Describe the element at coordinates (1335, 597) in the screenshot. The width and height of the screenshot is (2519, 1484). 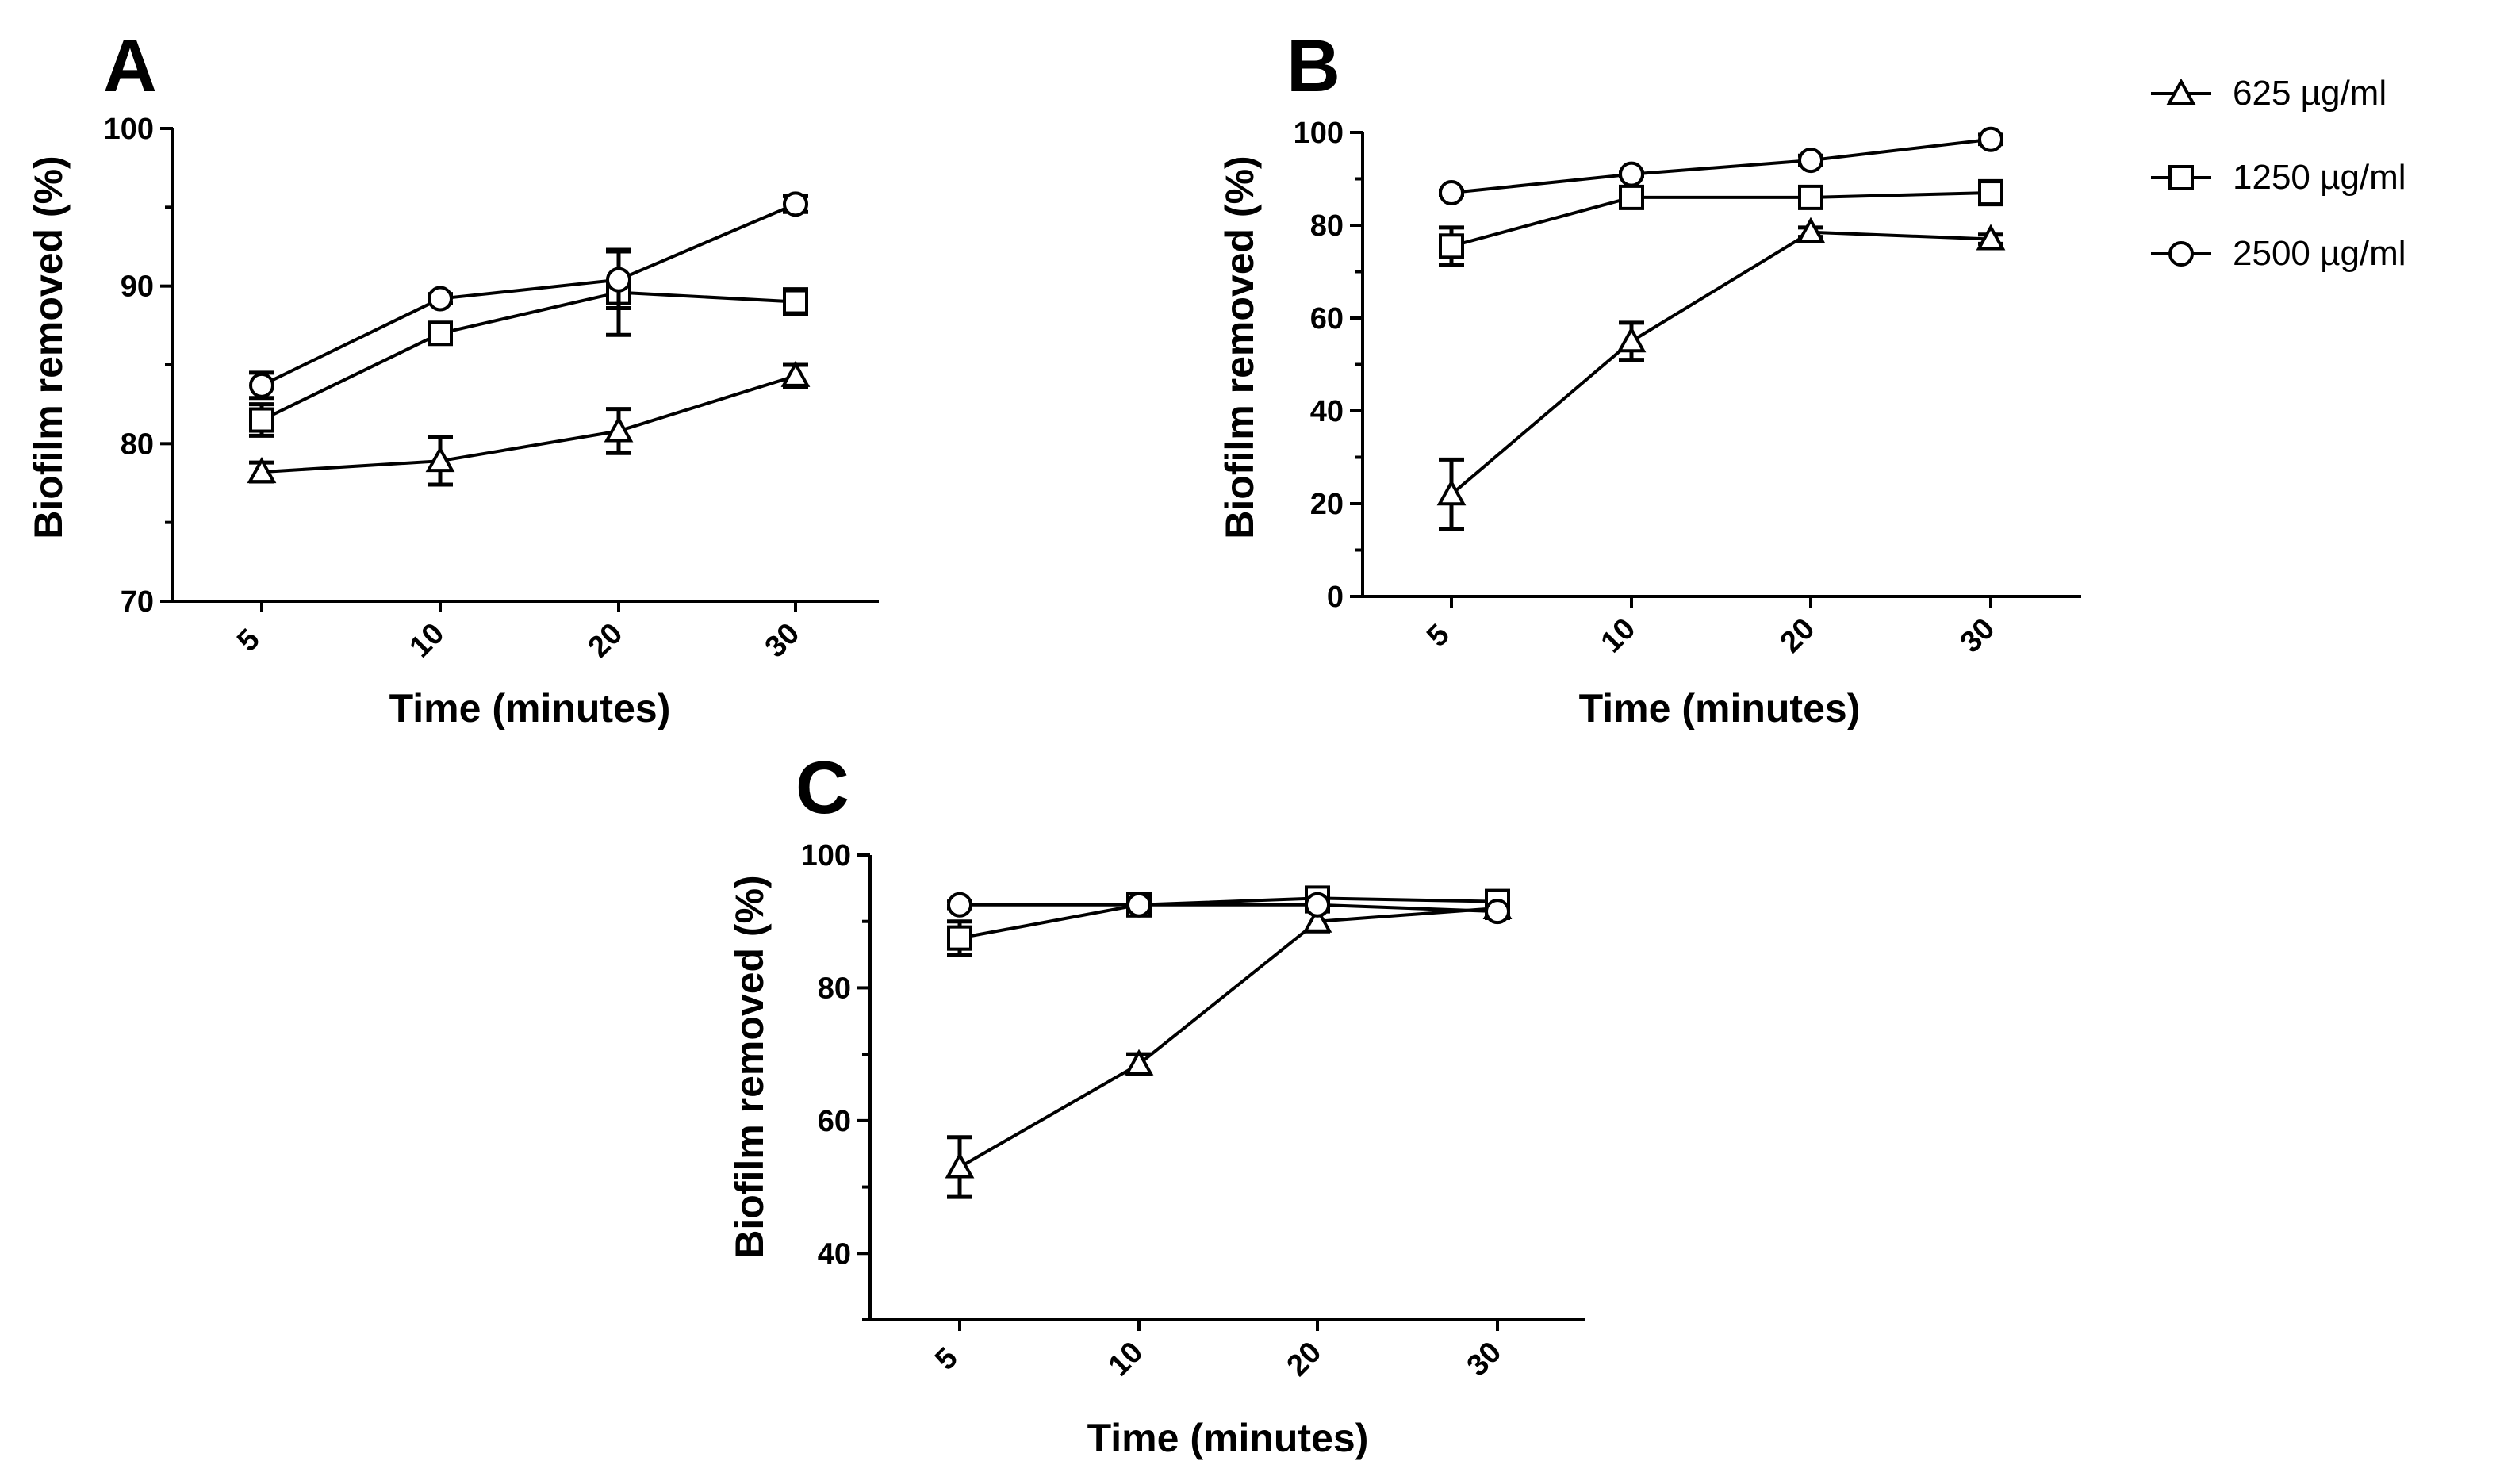
I see `y-tick-label: 0` at that location.